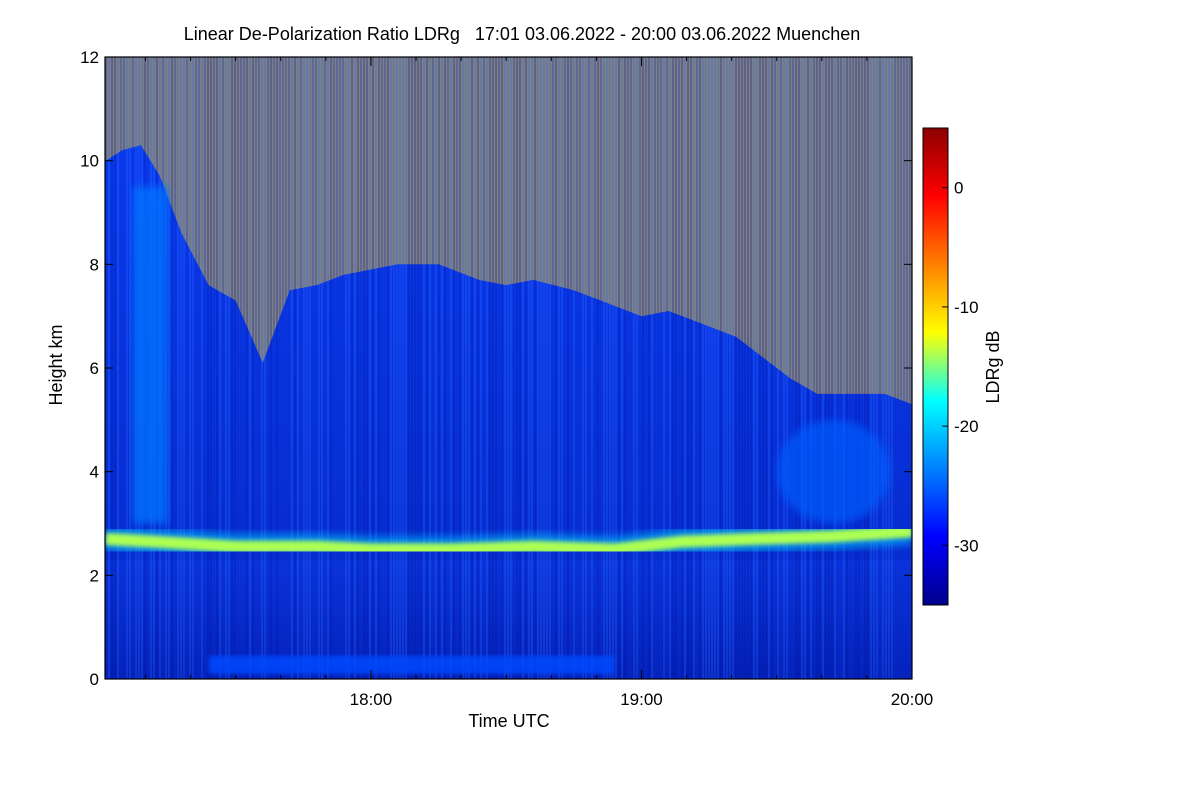 The height and width of the screenshot is (800, 1200). Describe the element at coordinates (411, 664) in the screenshot. I see `near-surface-layer-feature` at that location.